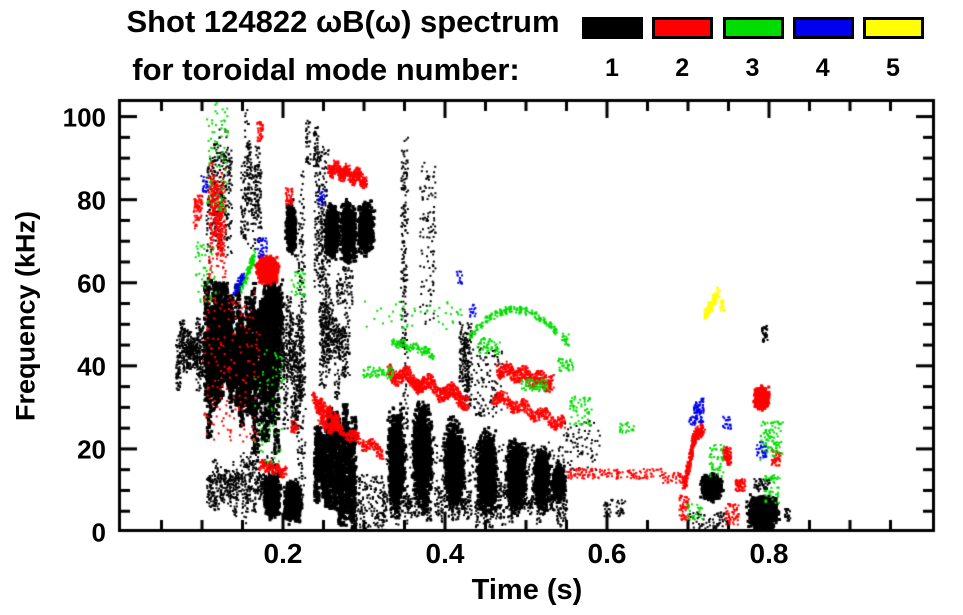  What do you see at coordinates (527, 590) in the screenshot?
I see `x-axis-label: Time (s)` at bounding box center [527, 590].